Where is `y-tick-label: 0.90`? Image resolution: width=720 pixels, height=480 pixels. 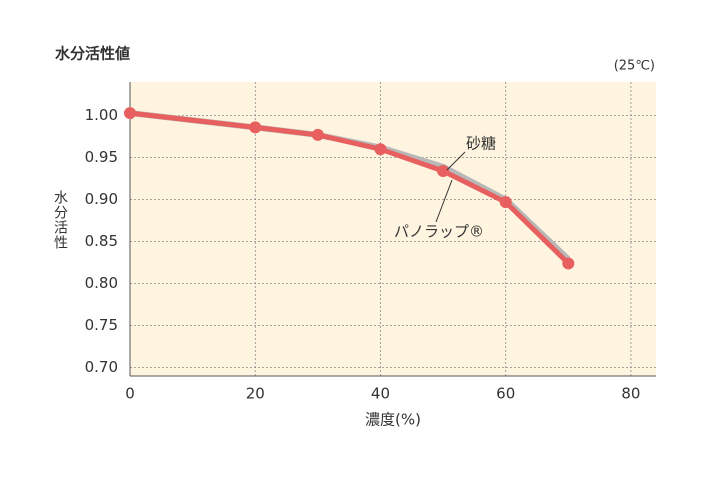 y-tick-label: 0.90 is located at coordinates (101, 199).